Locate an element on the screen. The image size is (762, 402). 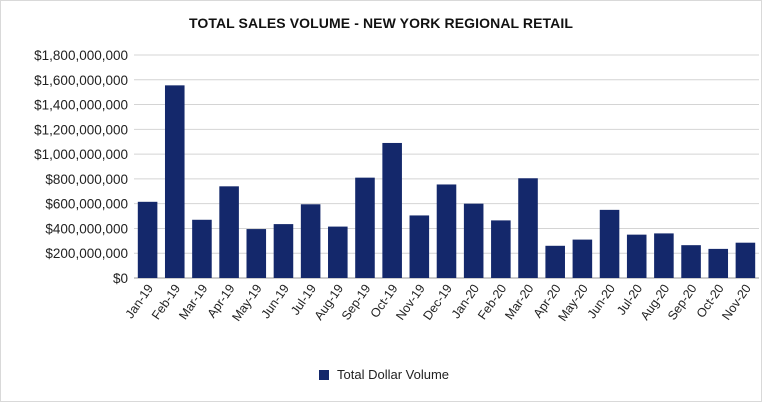
x-tick-label: Jun-19 is located at coordinates (275, 301).